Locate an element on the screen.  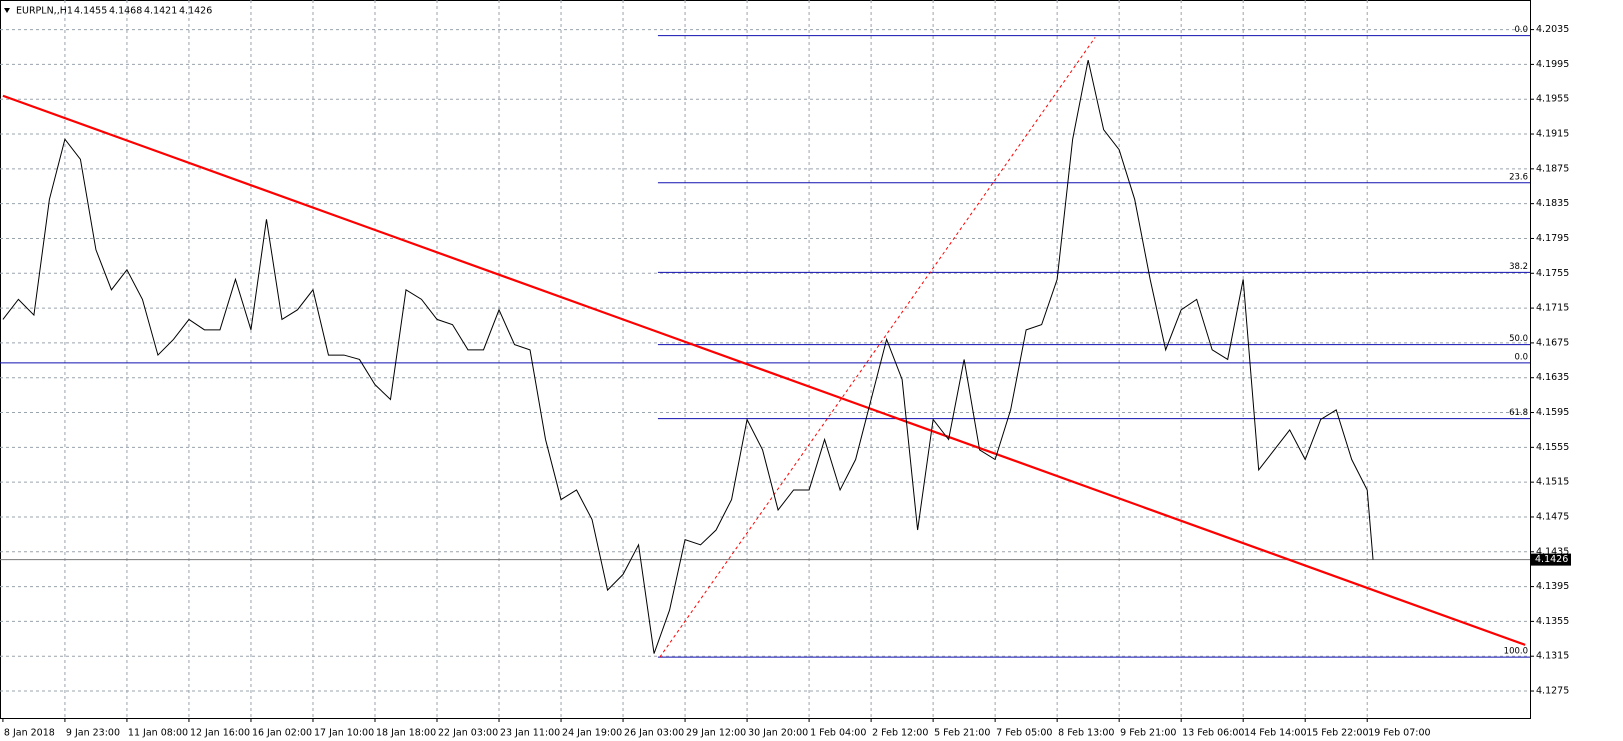
ohlc-value: 4.1455 is located at coordinates (90, 11).